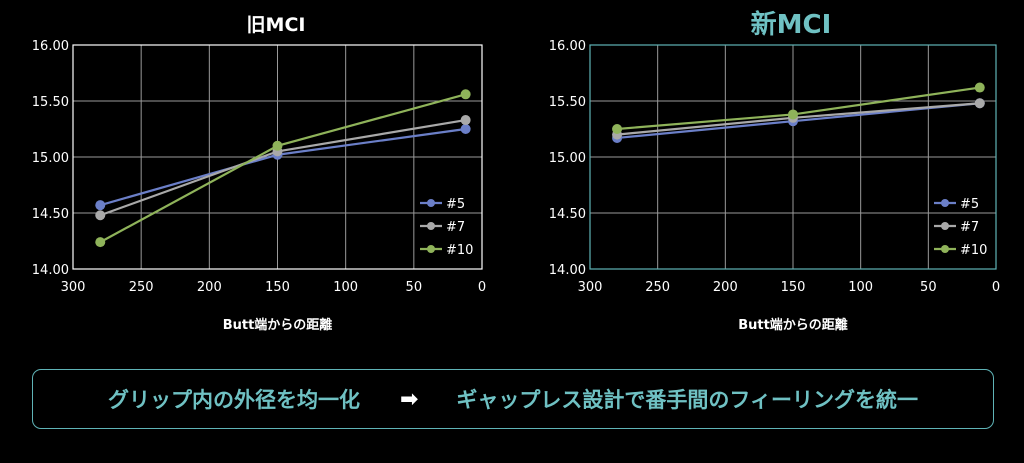 This screenshot has height=463, width=1024. What do you see at coordinates (928, 287) in the screenshot?
I see `right-x-tick-label: 50` at bounding box center [928, 287].